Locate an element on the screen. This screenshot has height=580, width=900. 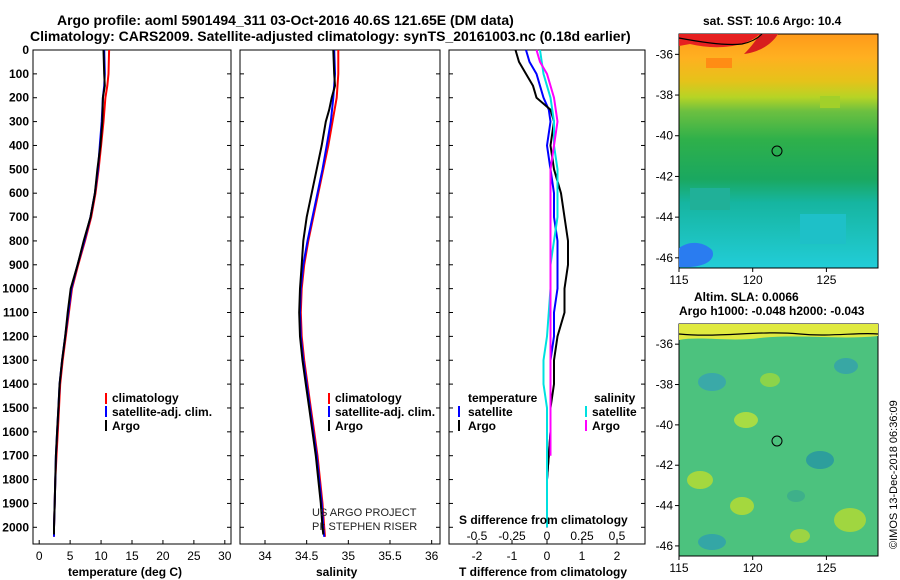
legend-label-argo: Argo is located at coordinates (126, 426).